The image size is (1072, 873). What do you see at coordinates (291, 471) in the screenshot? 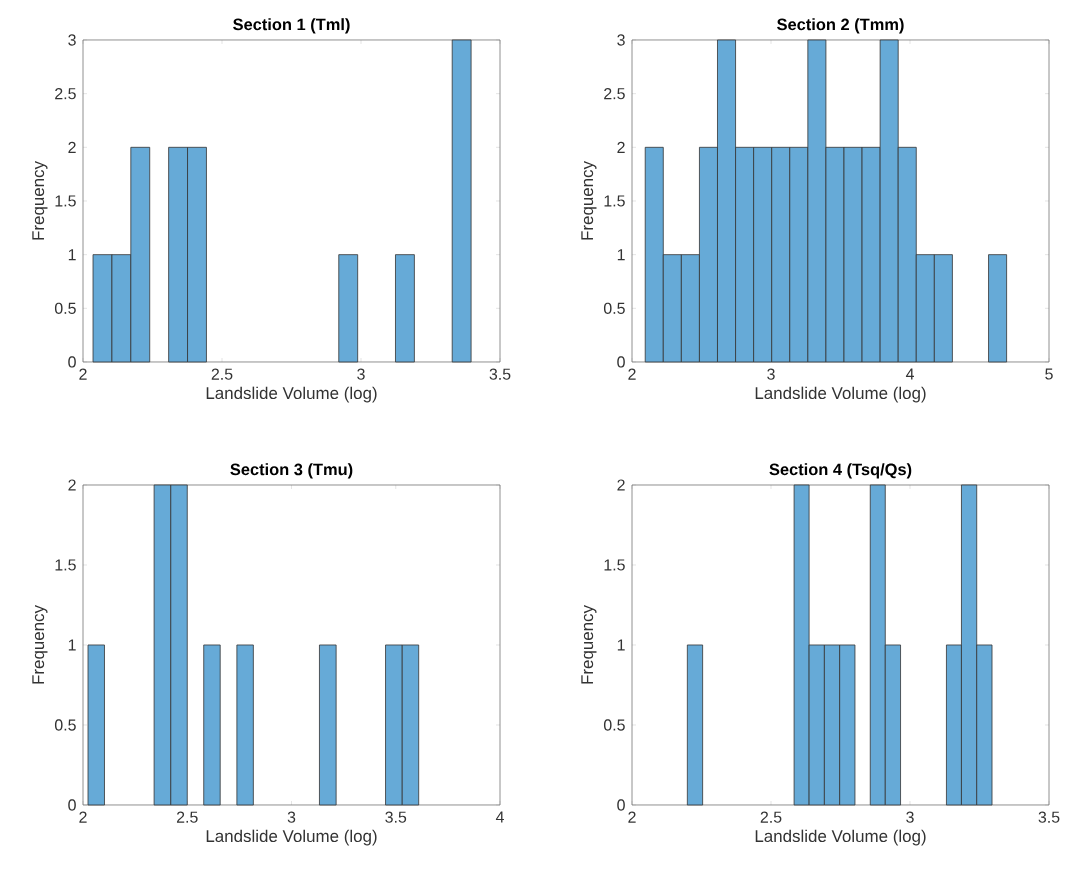
I see `chart-title: Section 3 (Tmu)` at bounding box center [291, 471].